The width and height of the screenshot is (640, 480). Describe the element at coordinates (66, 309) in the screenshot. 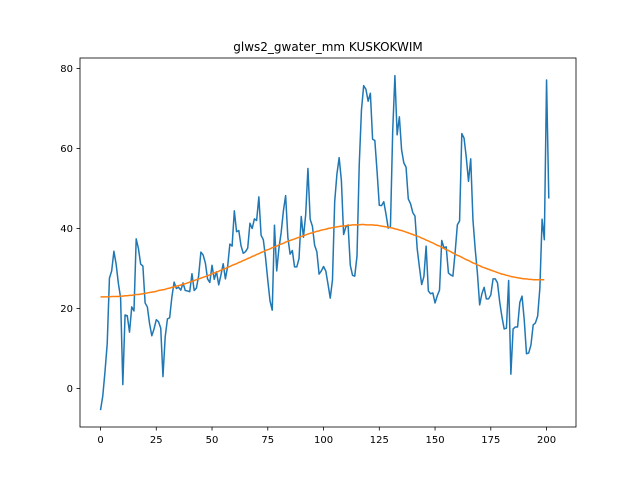

I see `y-tick-label: 20` at that location.